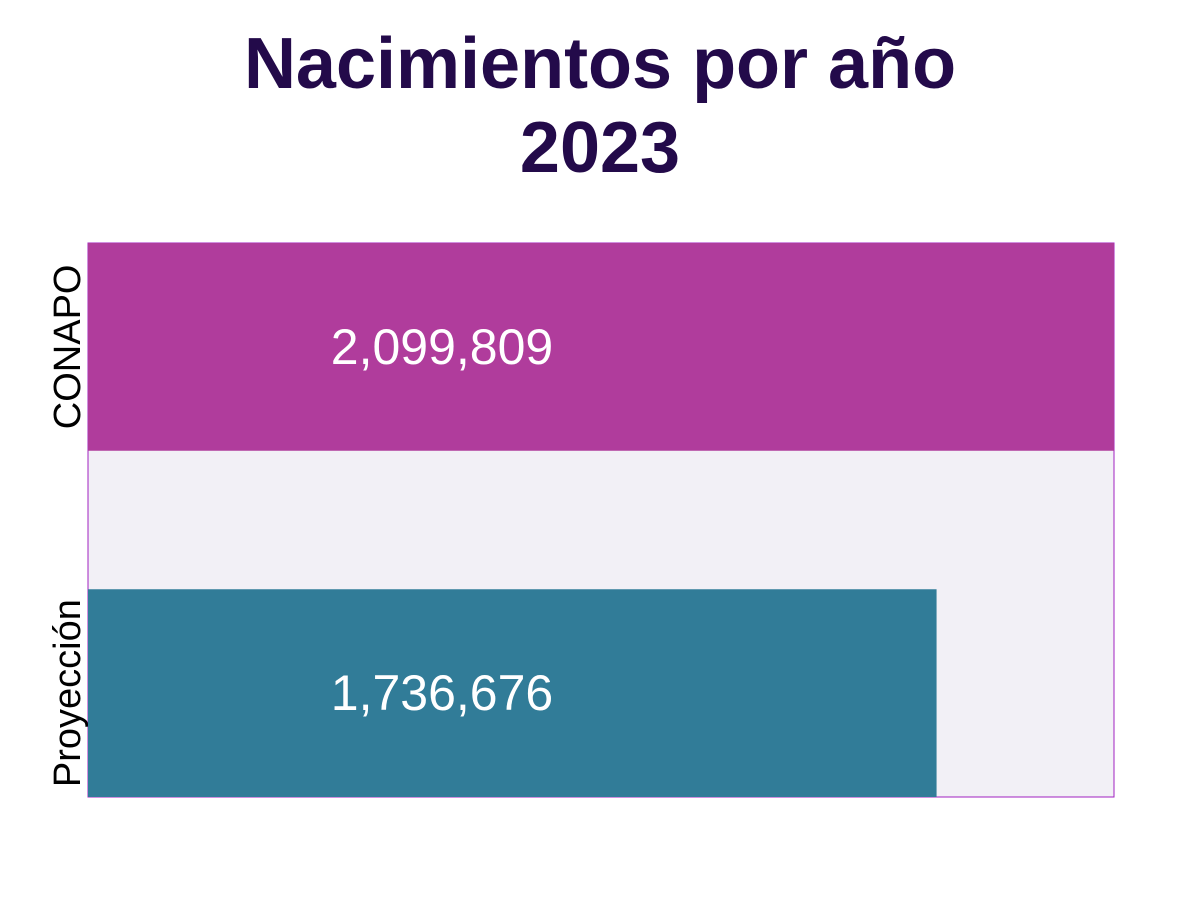  I want to click on chart-title-line1: Nacimientos por año, so click(600, 64).